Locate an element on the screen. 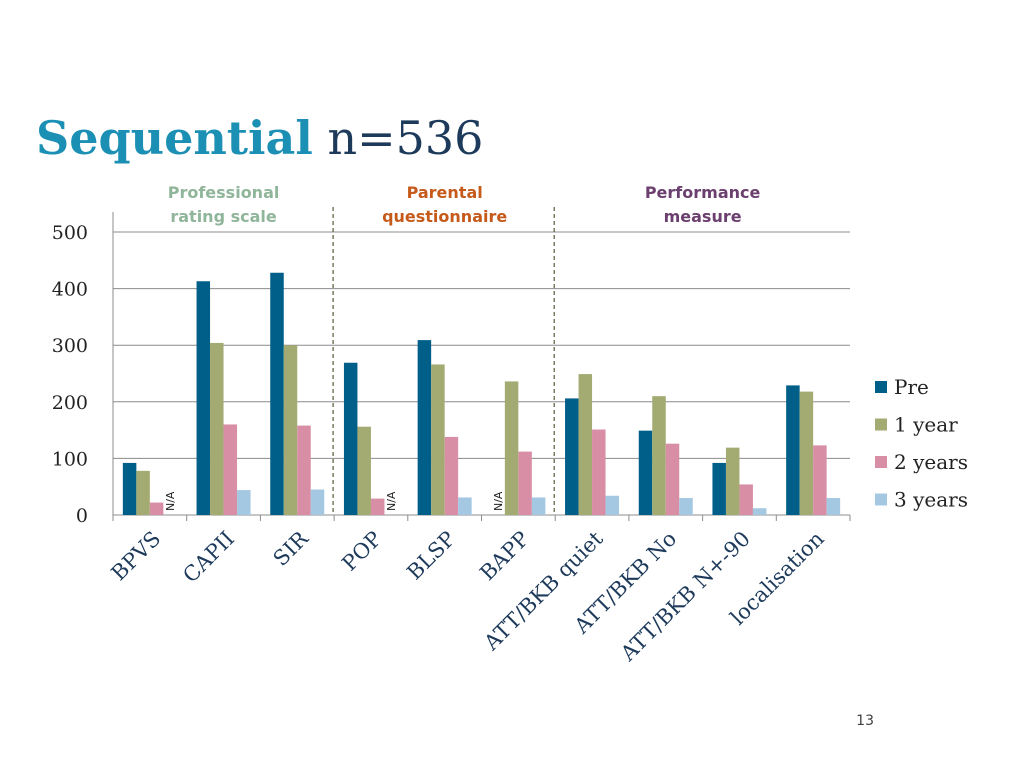  x-tick-label: POP is located at coordinates (361, 551).